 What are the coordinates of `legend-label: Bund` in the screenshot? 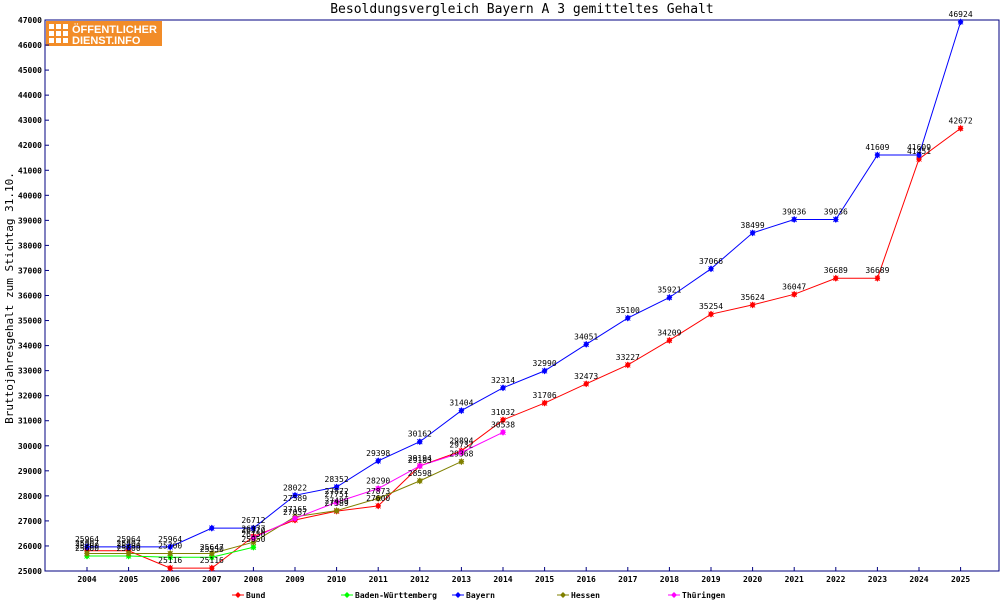 It's located at (255, 595).